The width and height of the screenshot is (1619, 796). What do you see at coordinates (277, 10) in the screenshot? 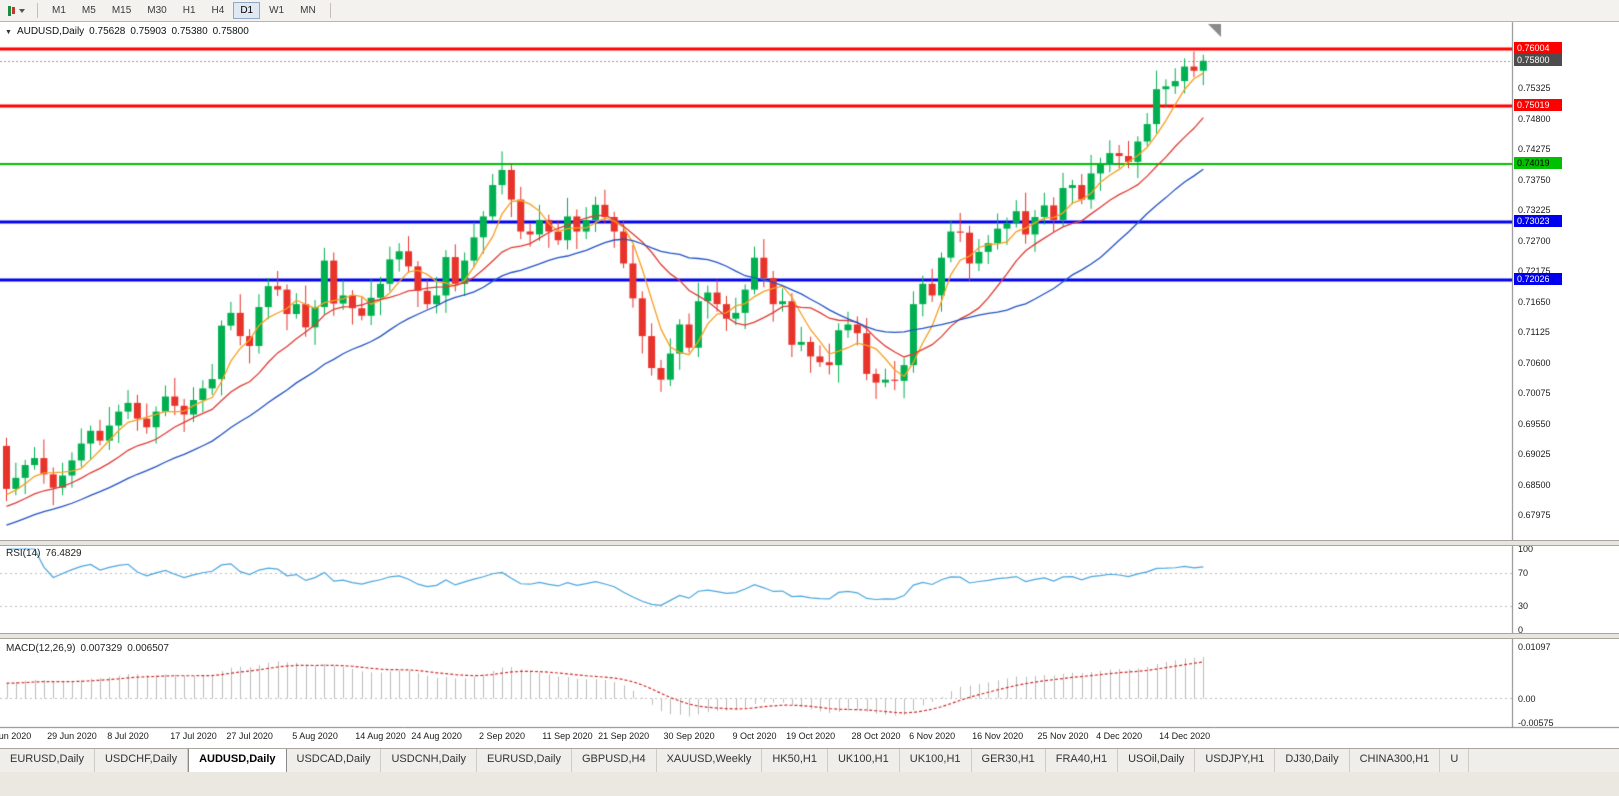
I see `timeframe-button-w1: W1` at bounding box center [277, 10].